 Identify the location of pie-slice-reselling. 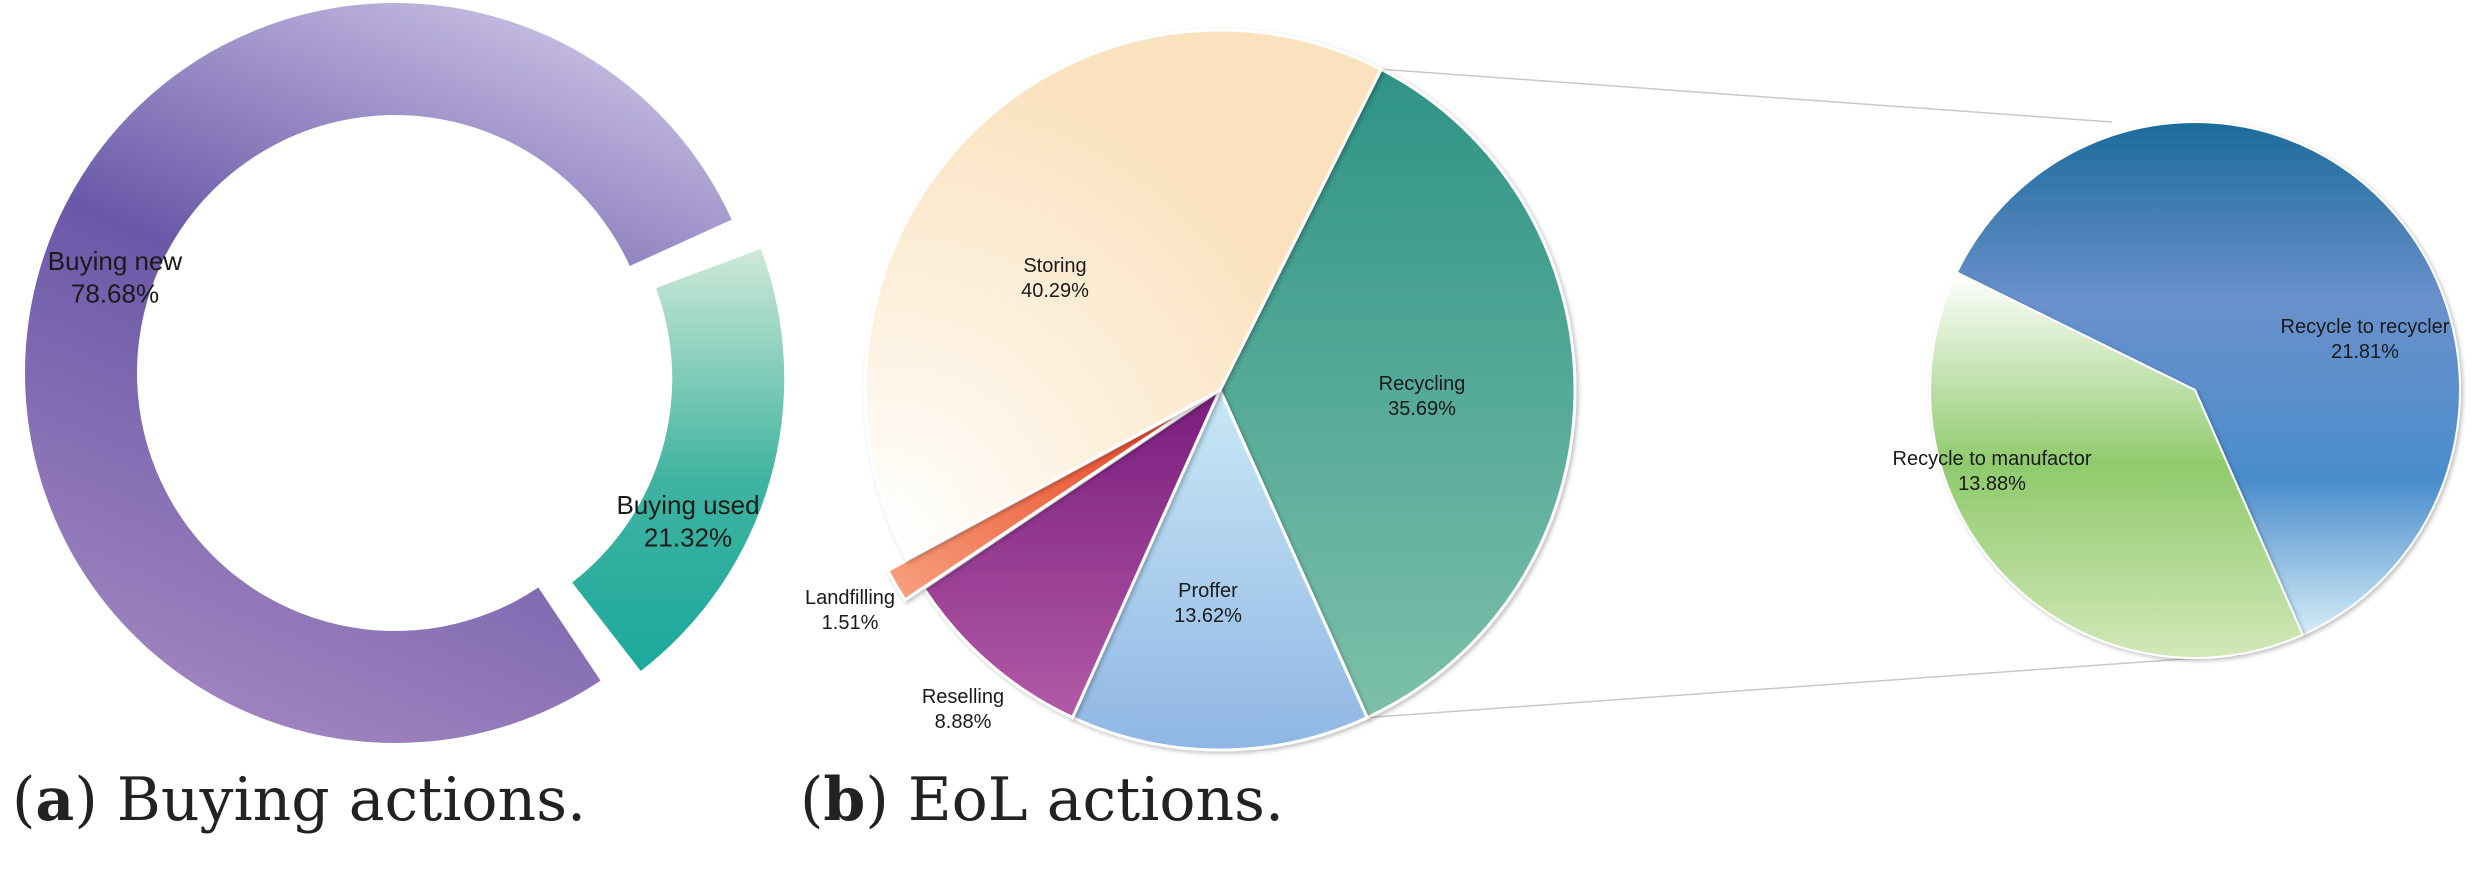
(1072, 552).